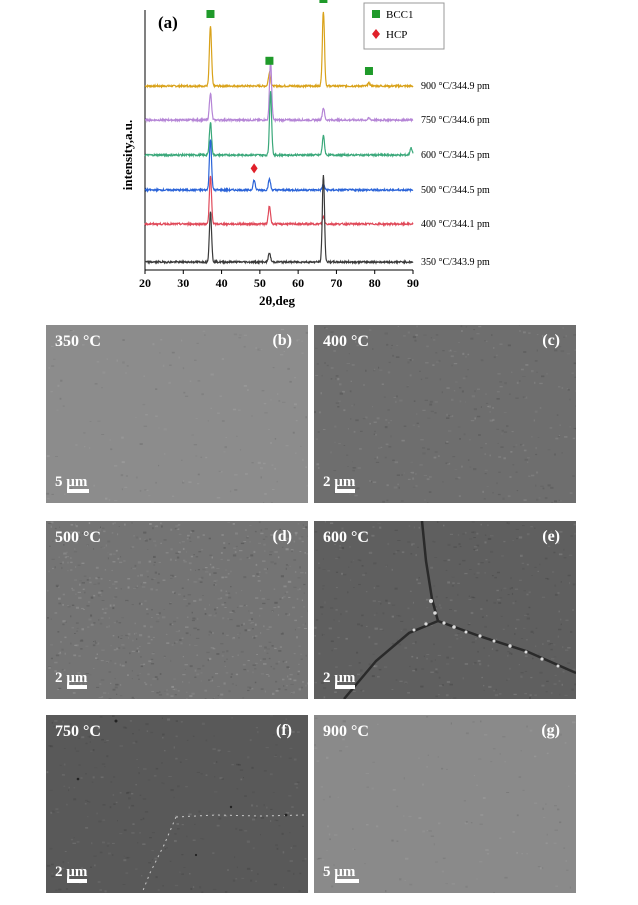 Image resolution: width=638 pixels, height=905 pixels. Describe the element at coordinates (551, 340) in the screenshot. I see `panel-letter: (c)` at that location.